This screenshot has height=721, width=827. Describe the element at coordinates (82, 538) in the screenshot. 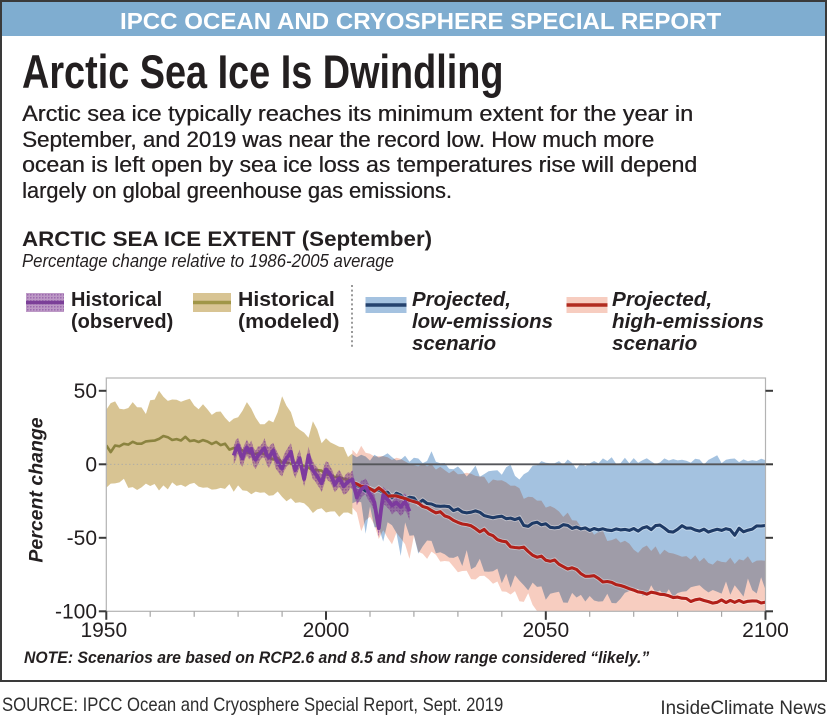

I see `svg-text: -50` at that location.